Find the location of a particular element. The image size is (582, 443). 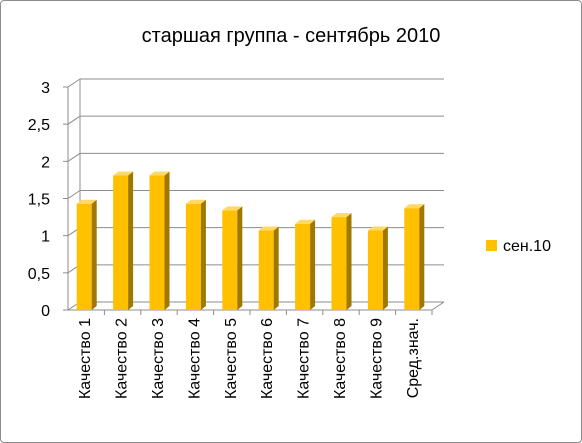

y-tick-label: 2 is located at coordinates (45, 162).